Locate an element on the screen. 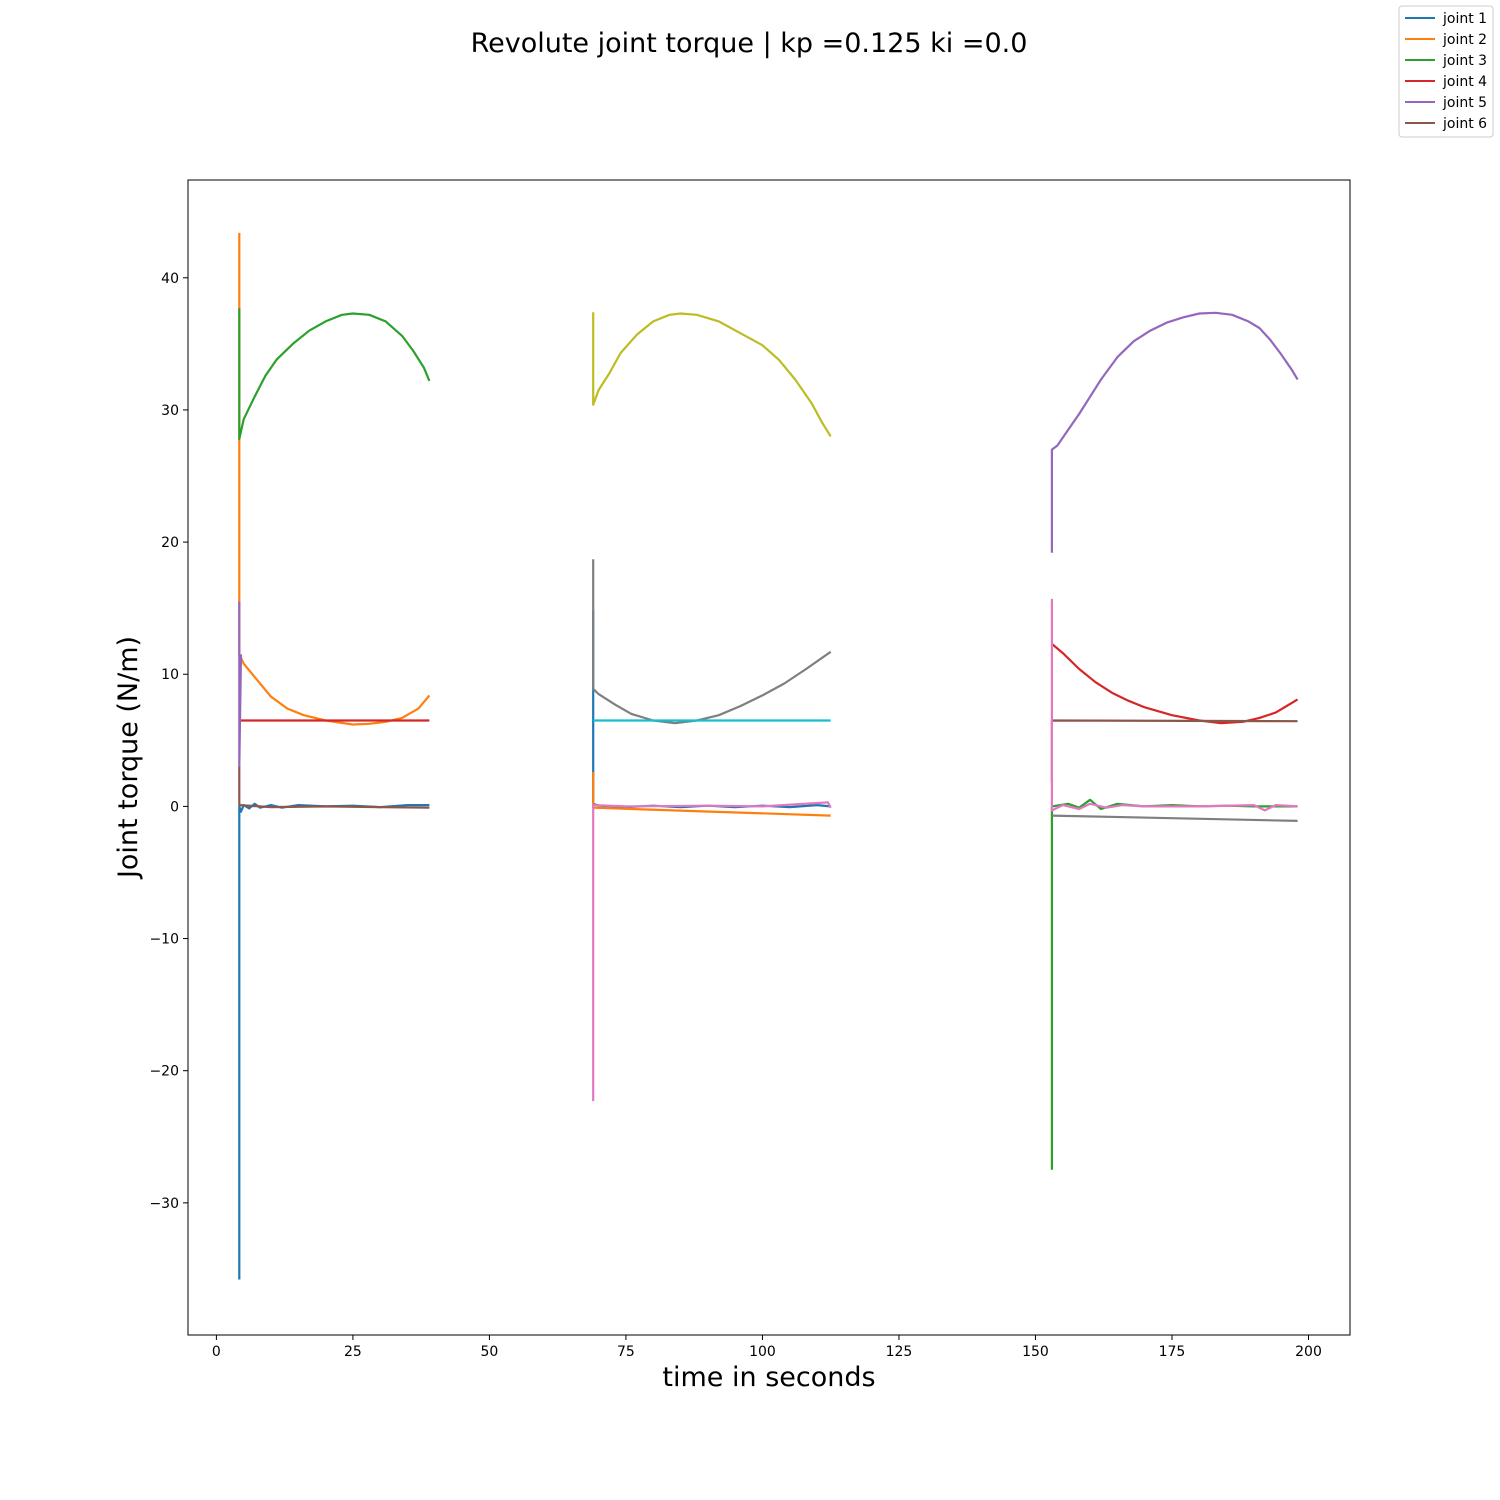 The width and height of the screenshot is (1500, 1500). x-tick-label: 100 is located at coordinates (762, 1352).